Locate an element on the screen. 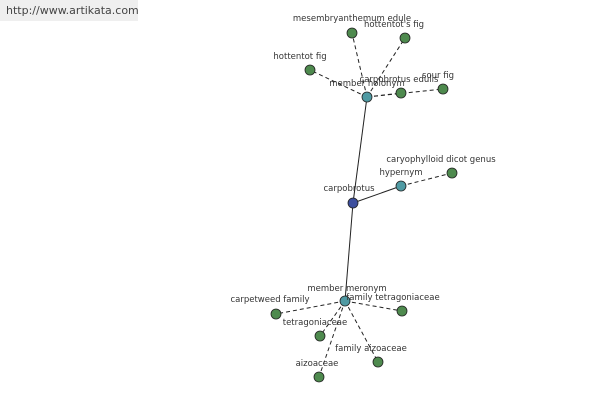  node-label: mesembryanthemum edule is located at coordinates (352, 19).